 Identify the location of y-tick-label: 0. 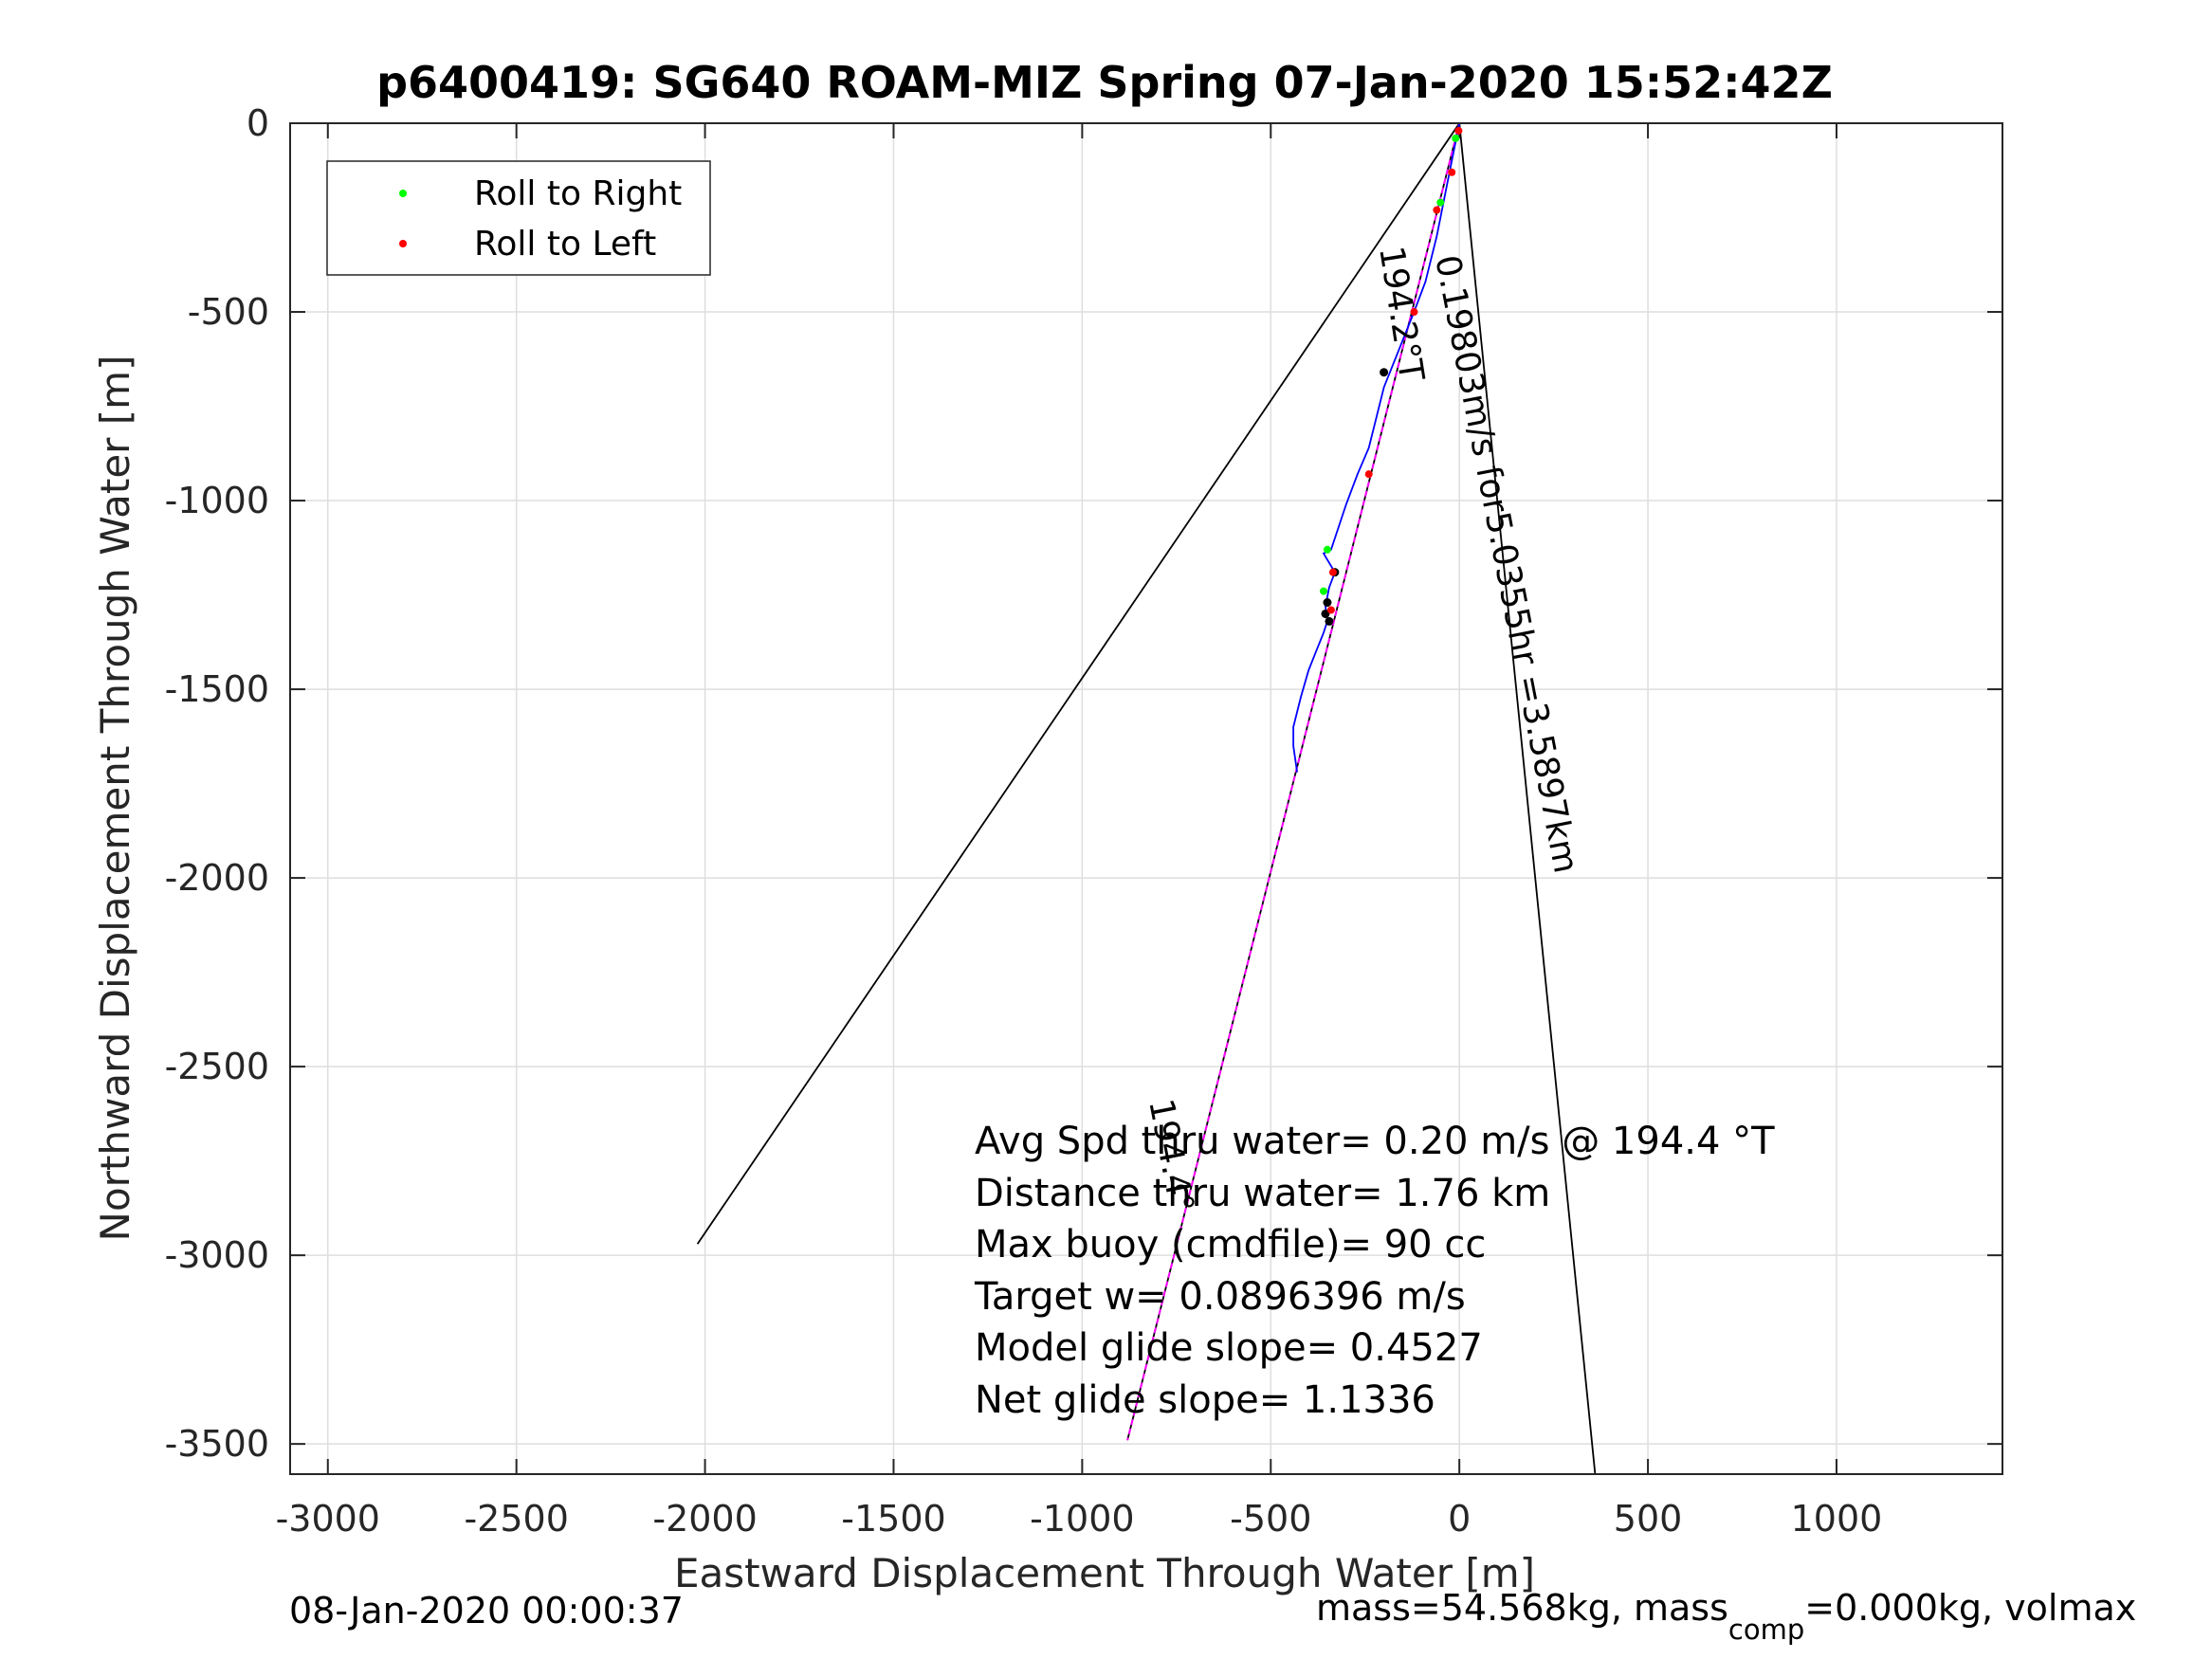
(258, 123).